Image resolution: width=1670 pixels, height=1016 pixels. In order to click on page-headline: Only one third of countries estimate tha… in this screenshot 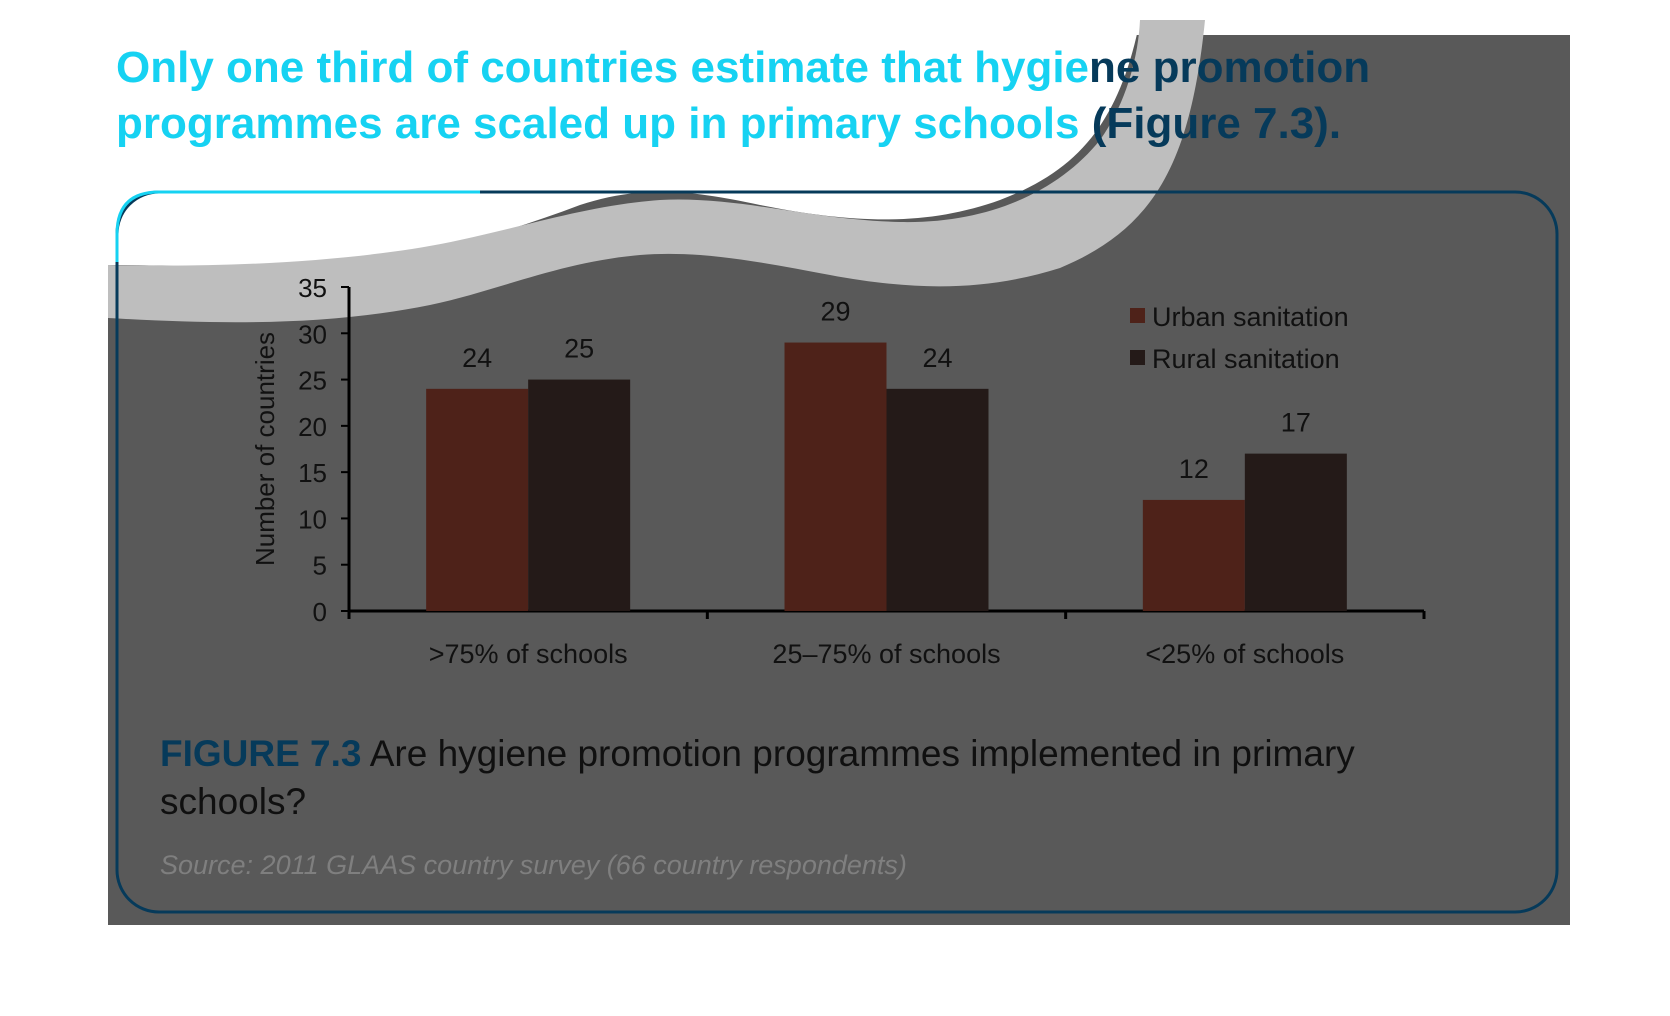, I will do `click(816, 96)`.